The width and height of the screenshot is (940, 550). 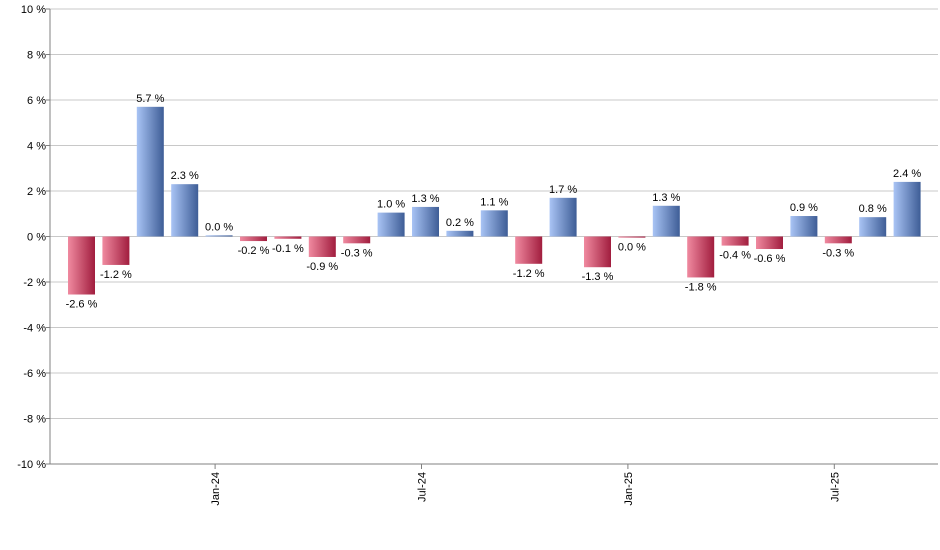 What do you see at coordinates (185, 176) in the screenshot?
I see `bar-value-label: 2.3 %` at bounding box center [185, 176].